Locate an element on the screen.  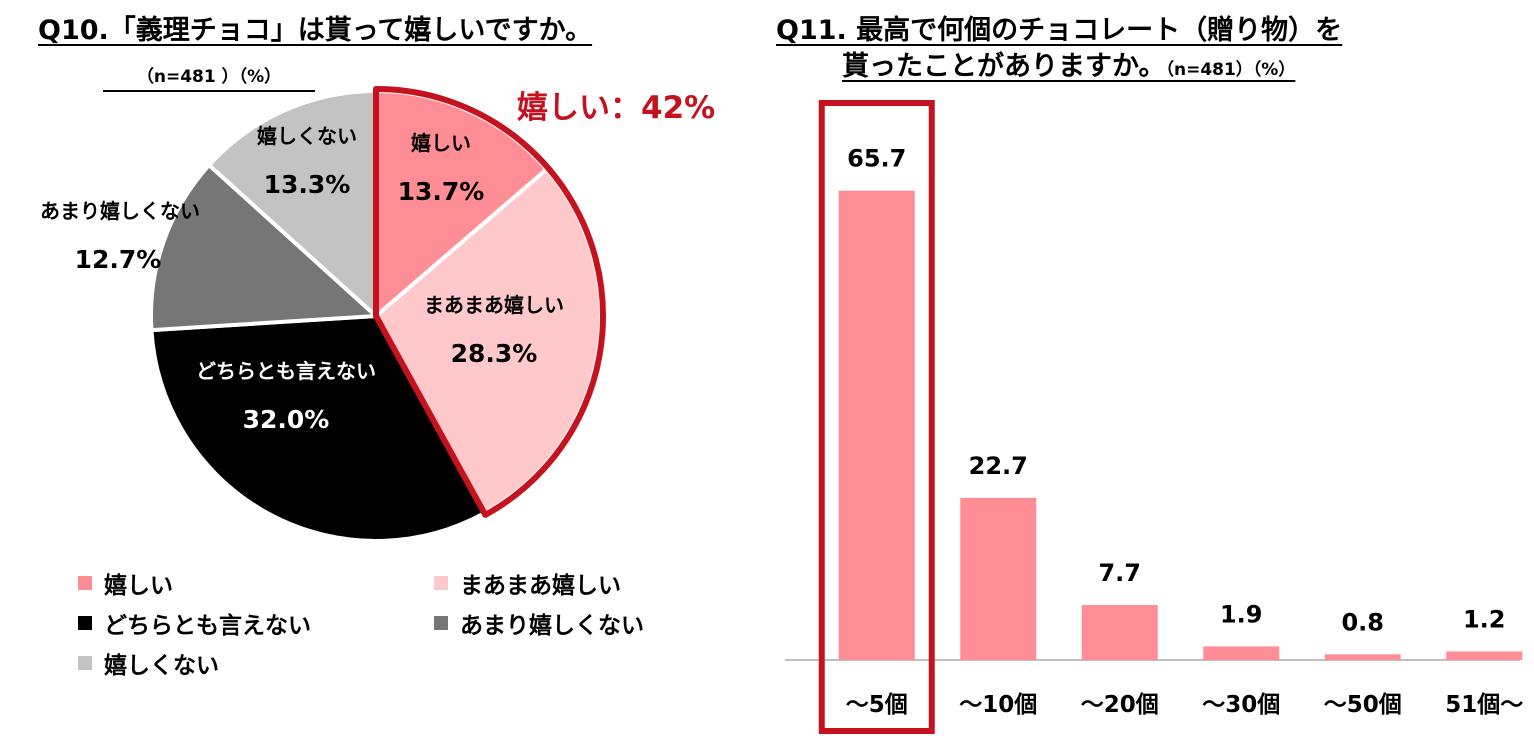
pie-pct-dochira: 32.0% is located at coordinates (286, 419).